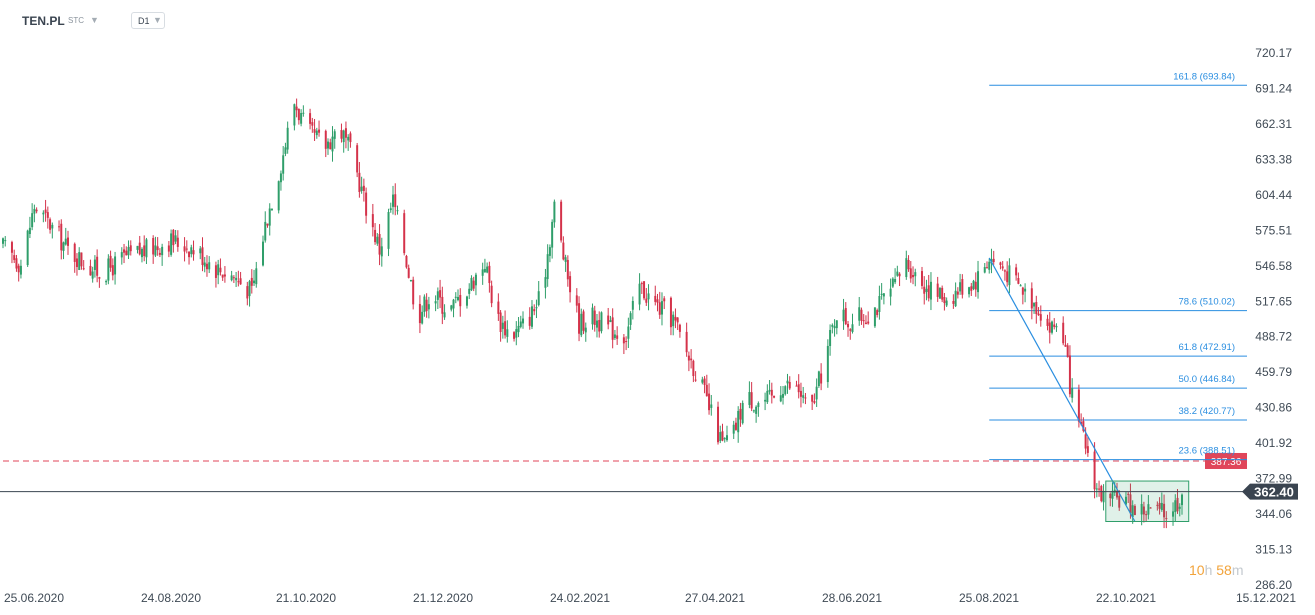  I want to click on x-tick-label: 15.12.2021, so click(1266, 598).